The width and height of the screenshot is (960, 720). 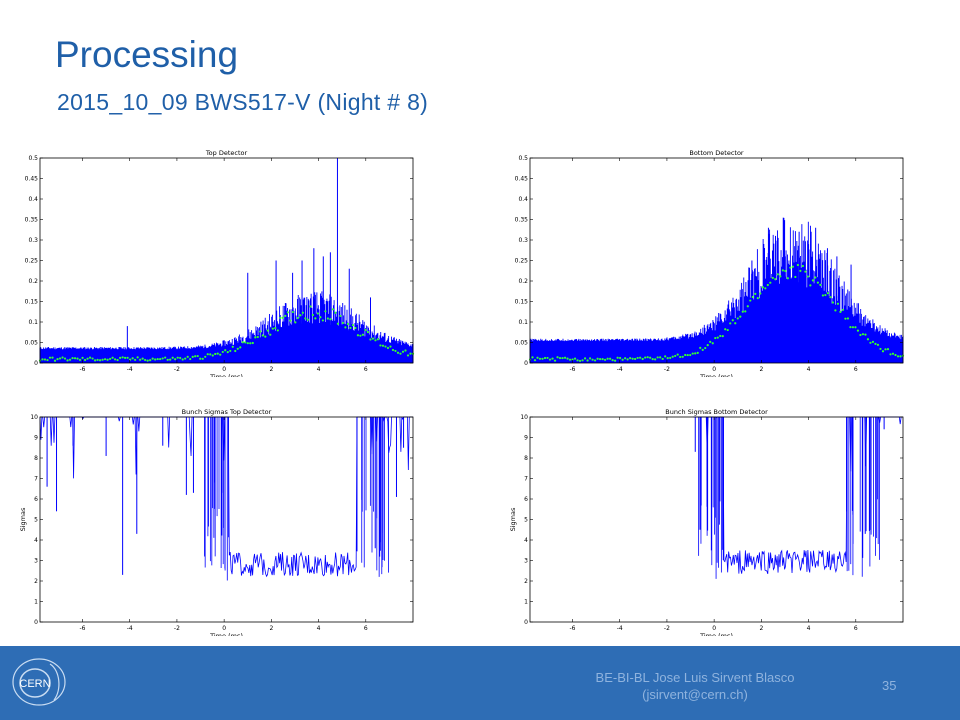 I want to click on y-tick-label: 0.1, so click(x=523, y=322).